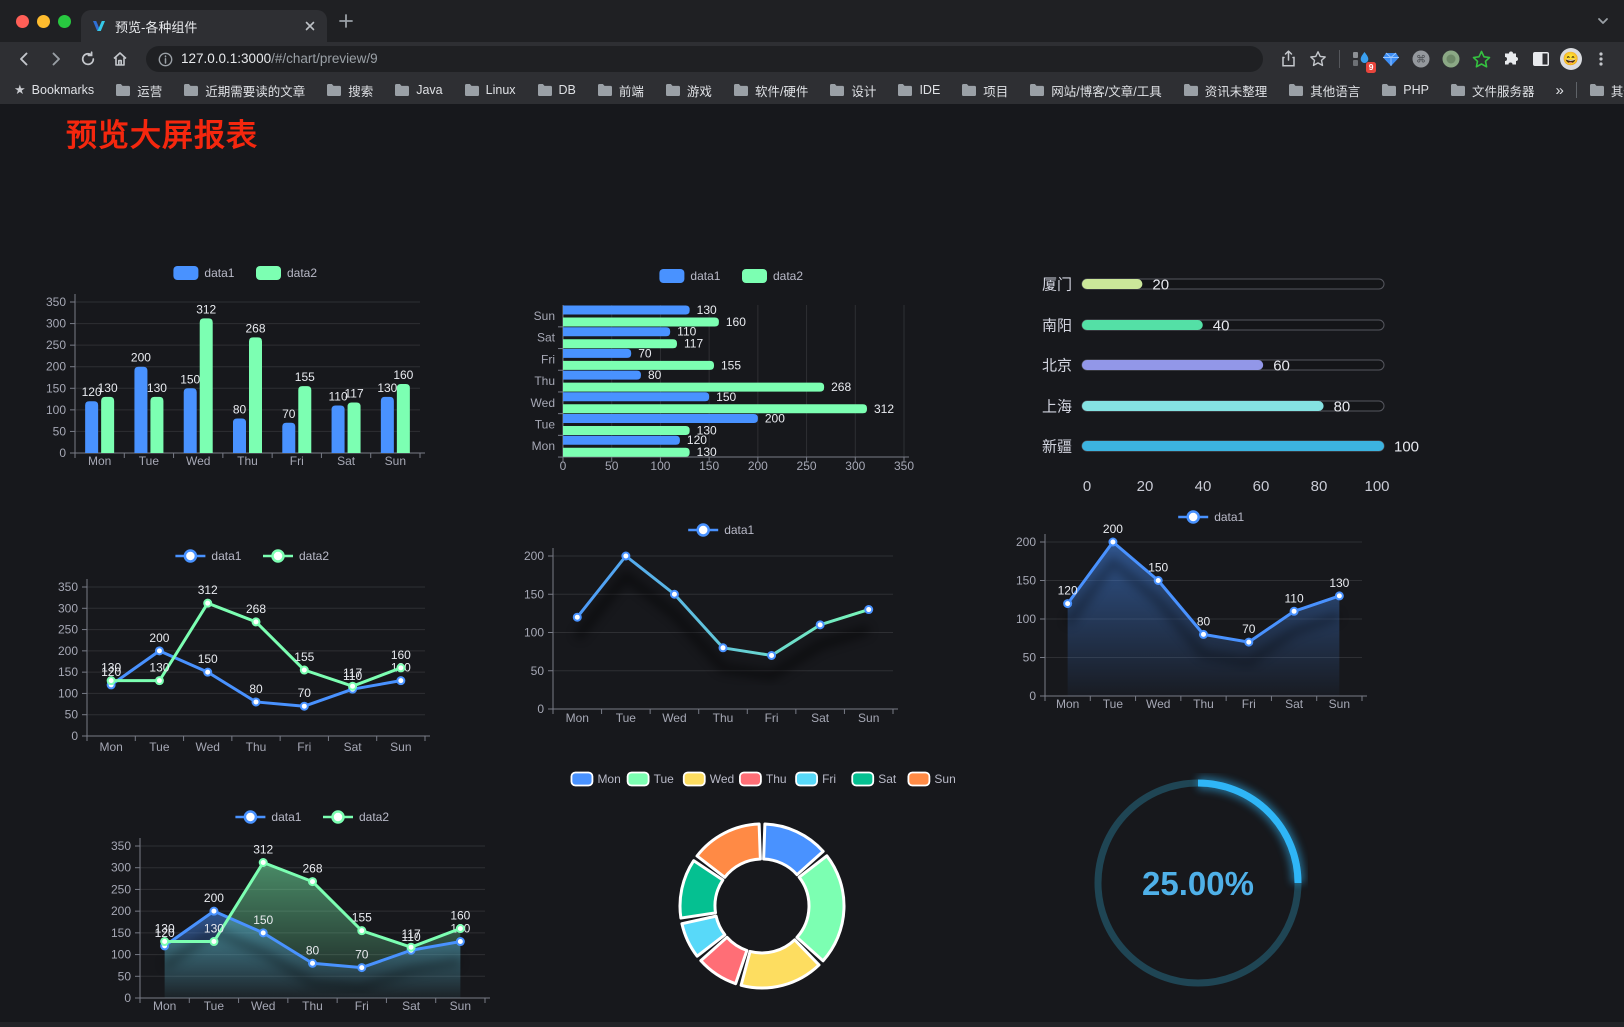 The image size is (1624, 1027). I want to click on bookmark-folder: 搜索, so click(349, 90).